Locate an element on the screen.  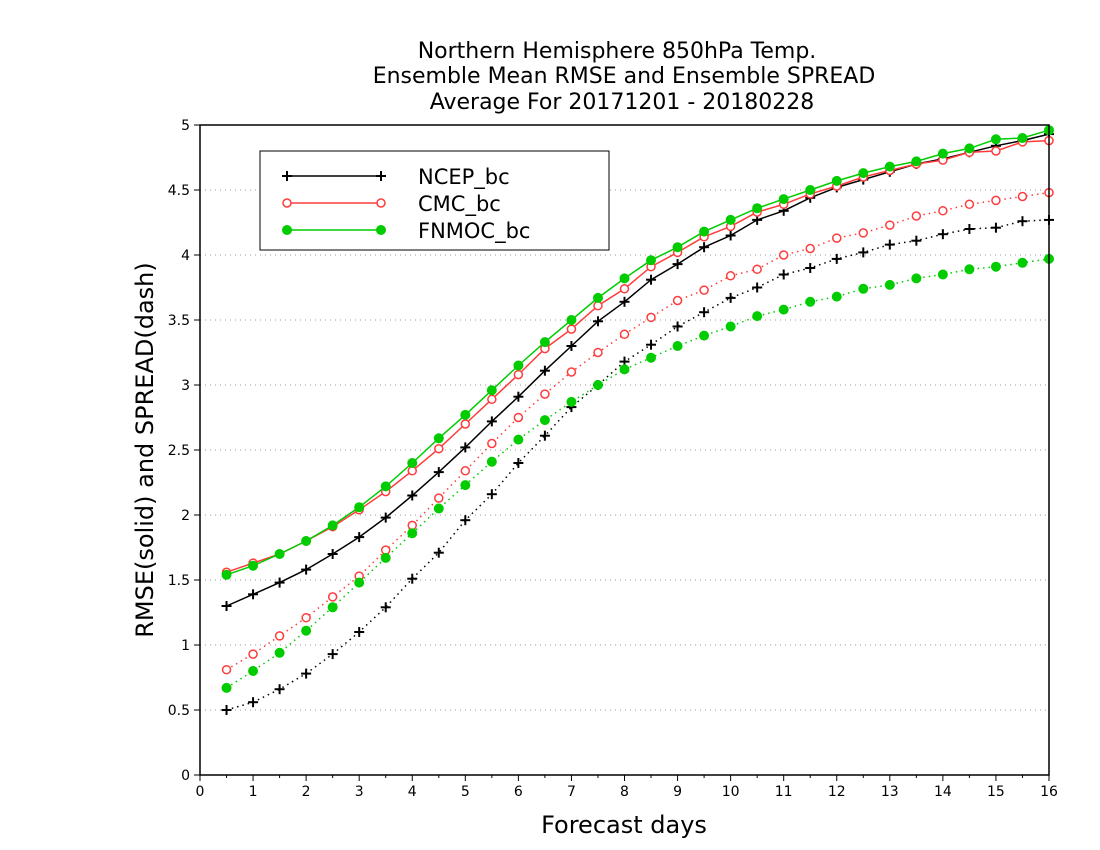
x-tick-label: 6 is located at coordinates (518, 792).